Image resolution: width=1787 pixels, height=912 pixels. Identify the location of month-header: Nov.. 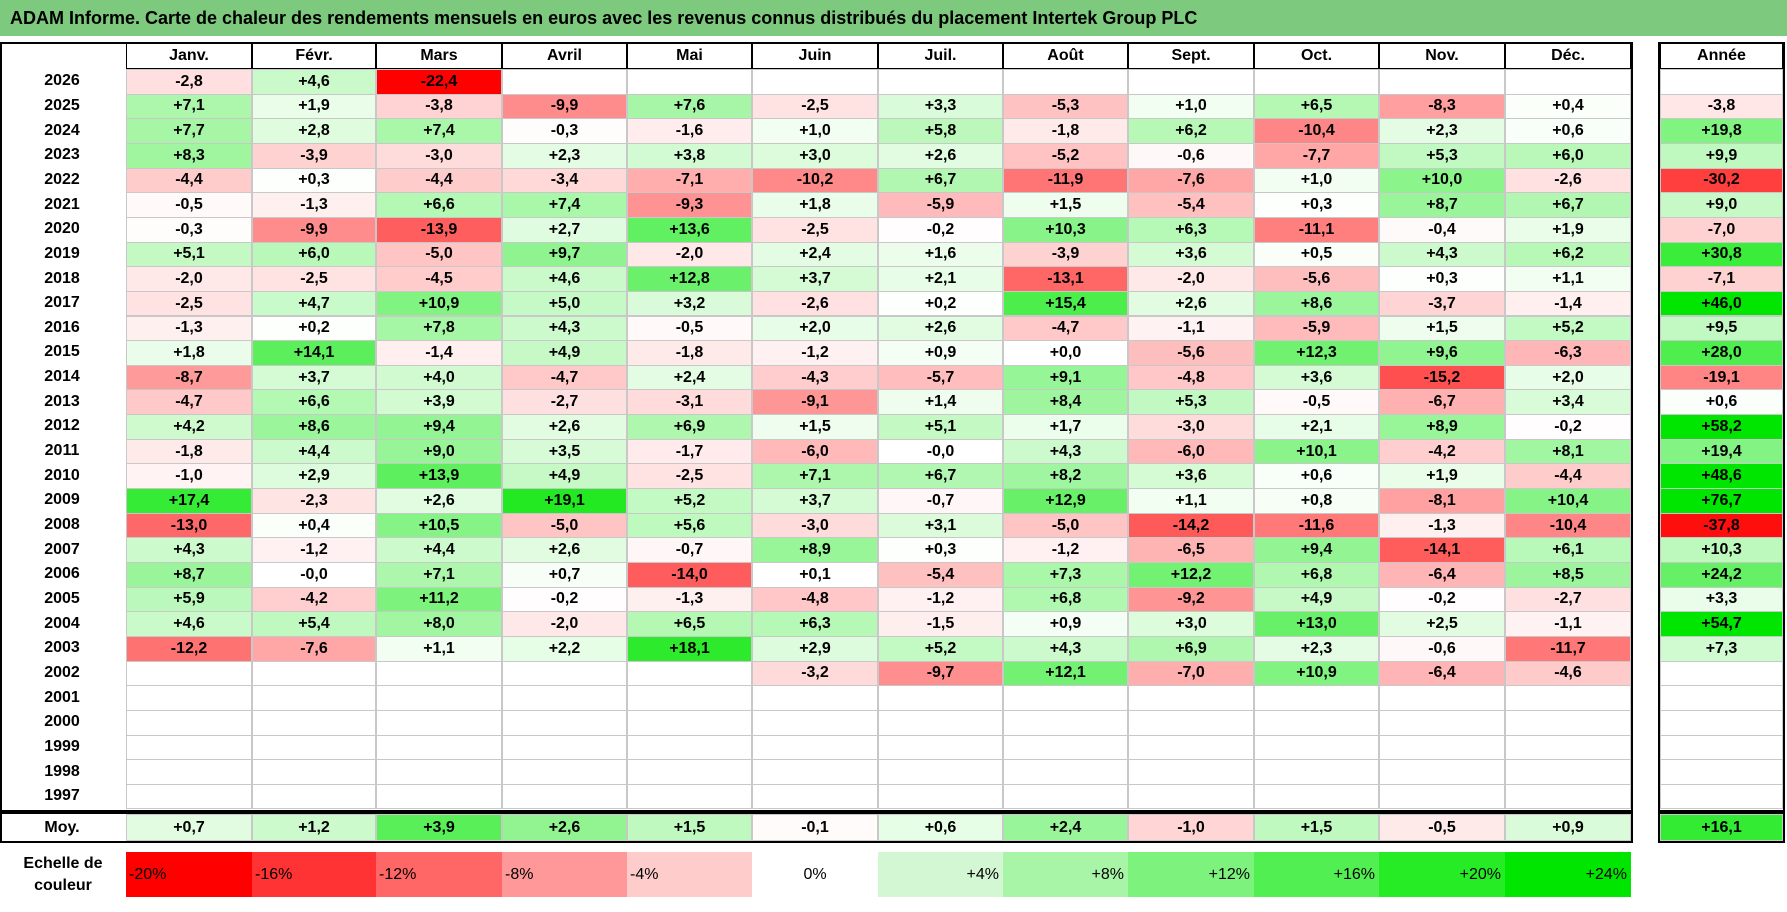
(1442, 55).